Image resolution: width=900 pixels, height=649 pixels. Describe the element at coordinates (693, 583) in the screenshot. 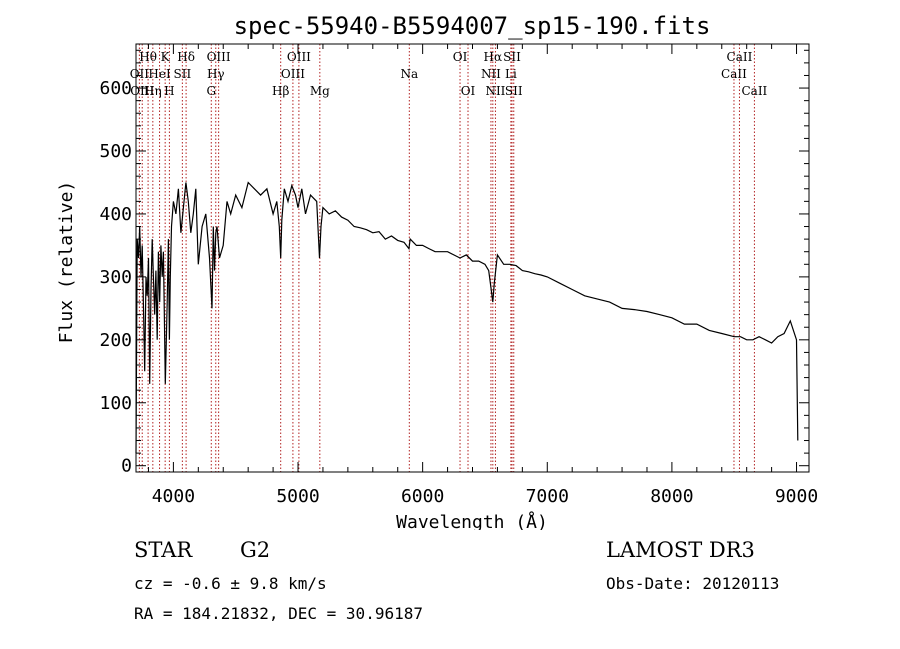

I see `observation-date: Obs-Date: 20120113` at that location.